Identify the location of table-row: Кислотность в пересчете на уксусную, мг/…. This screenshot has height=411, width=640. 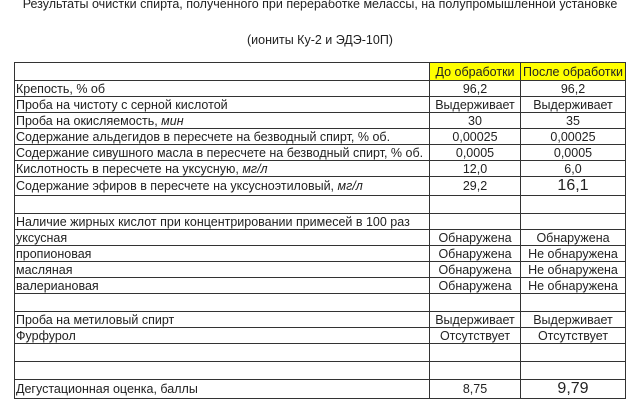
(320, 168).